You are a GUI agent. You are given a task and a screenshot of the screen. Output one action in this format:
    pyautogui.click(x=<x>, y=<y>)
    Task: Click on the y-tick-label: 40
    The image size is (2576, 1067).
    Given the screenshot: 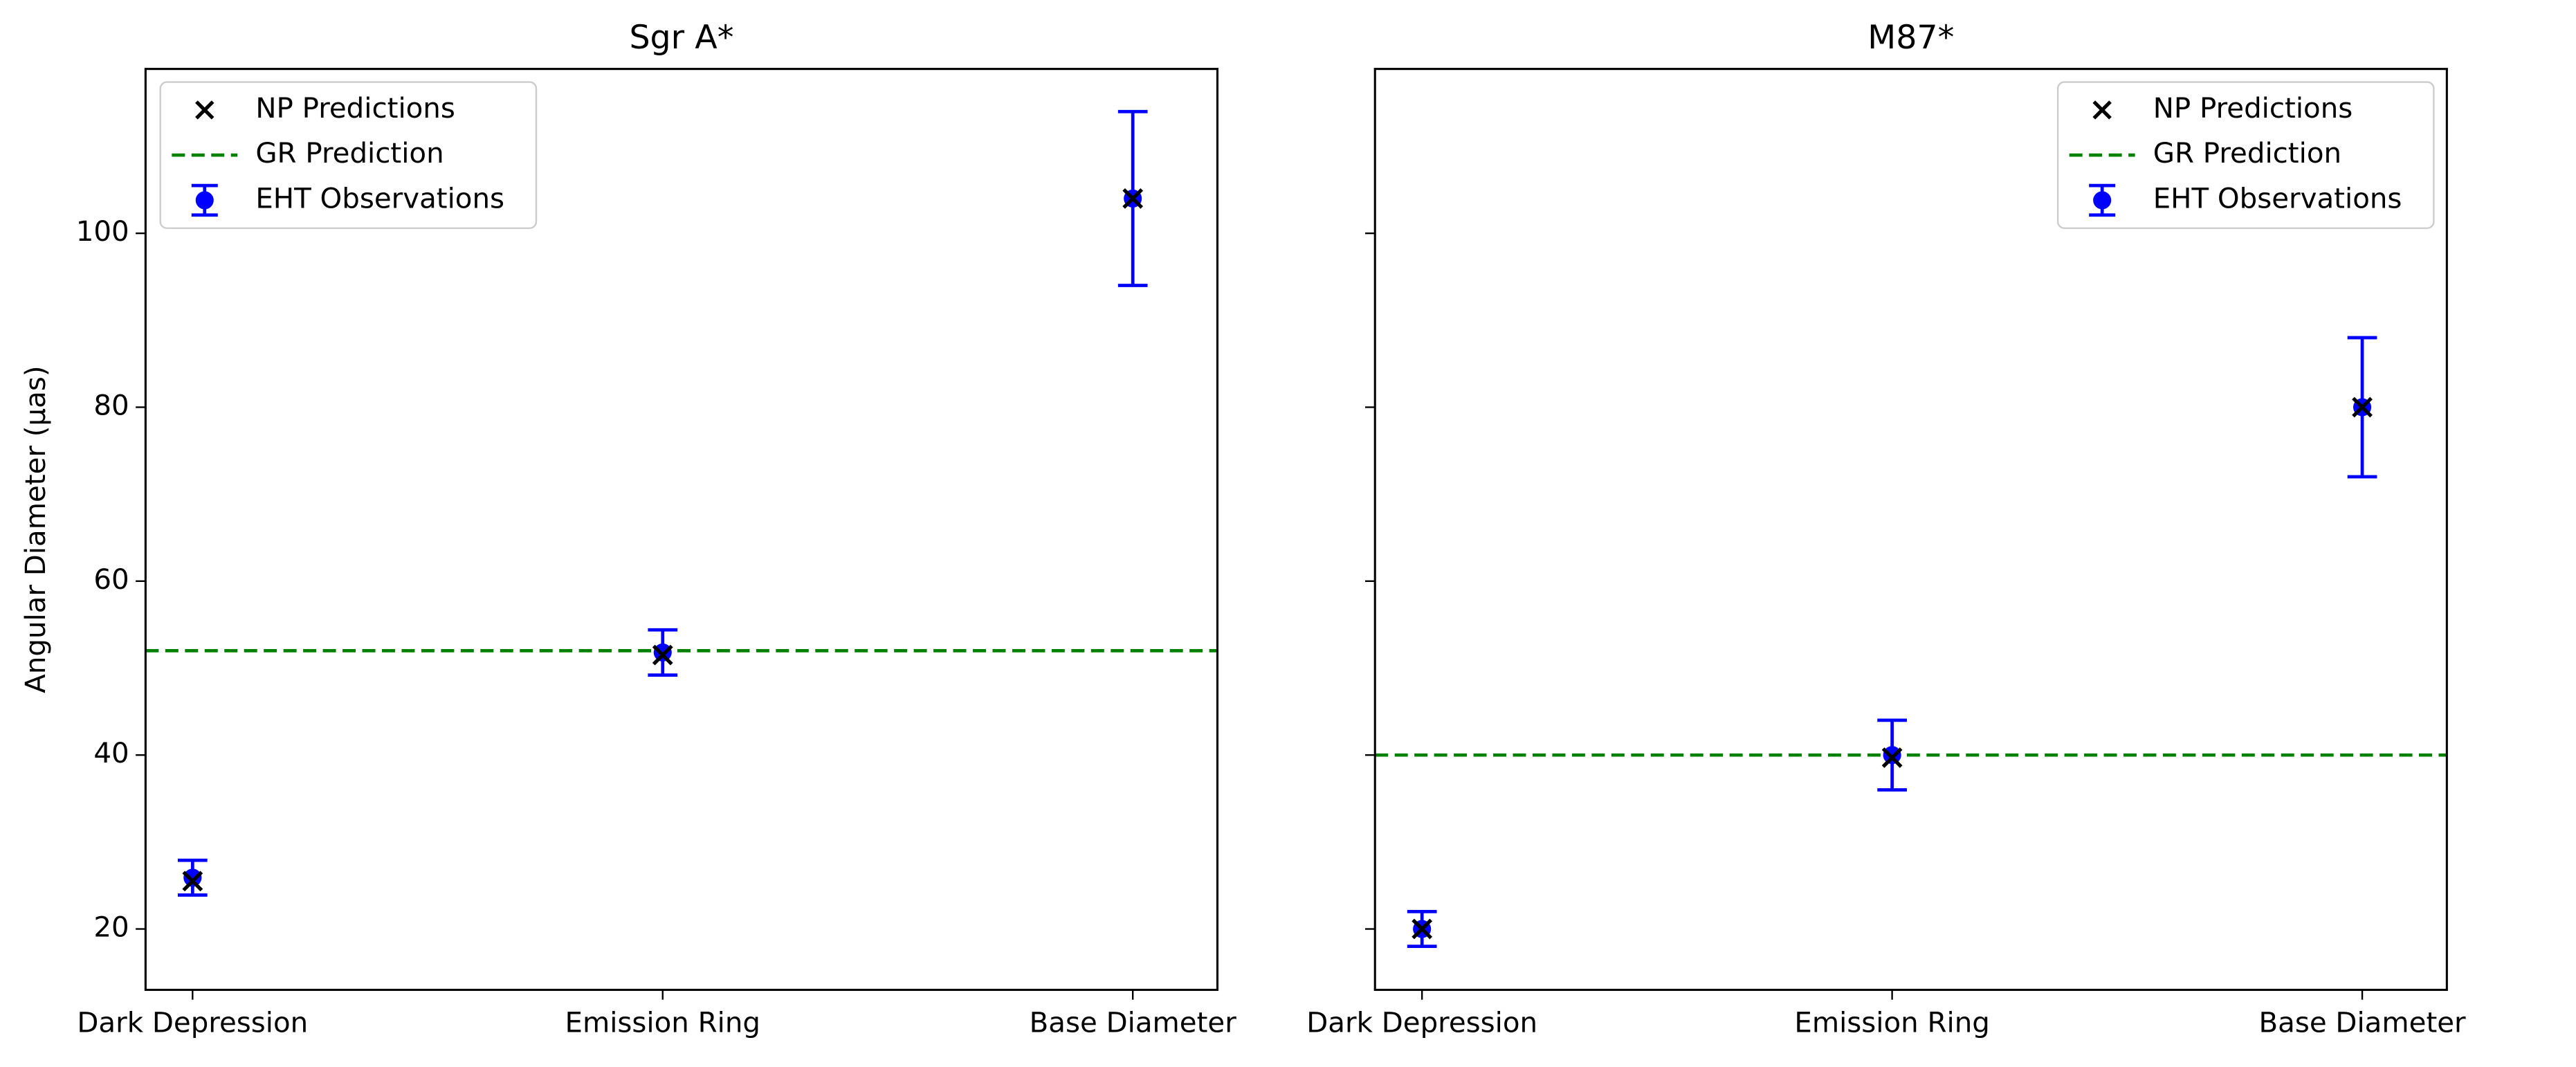 What is the action you would take?
    pyautogui.click(x=111, y=753)
    